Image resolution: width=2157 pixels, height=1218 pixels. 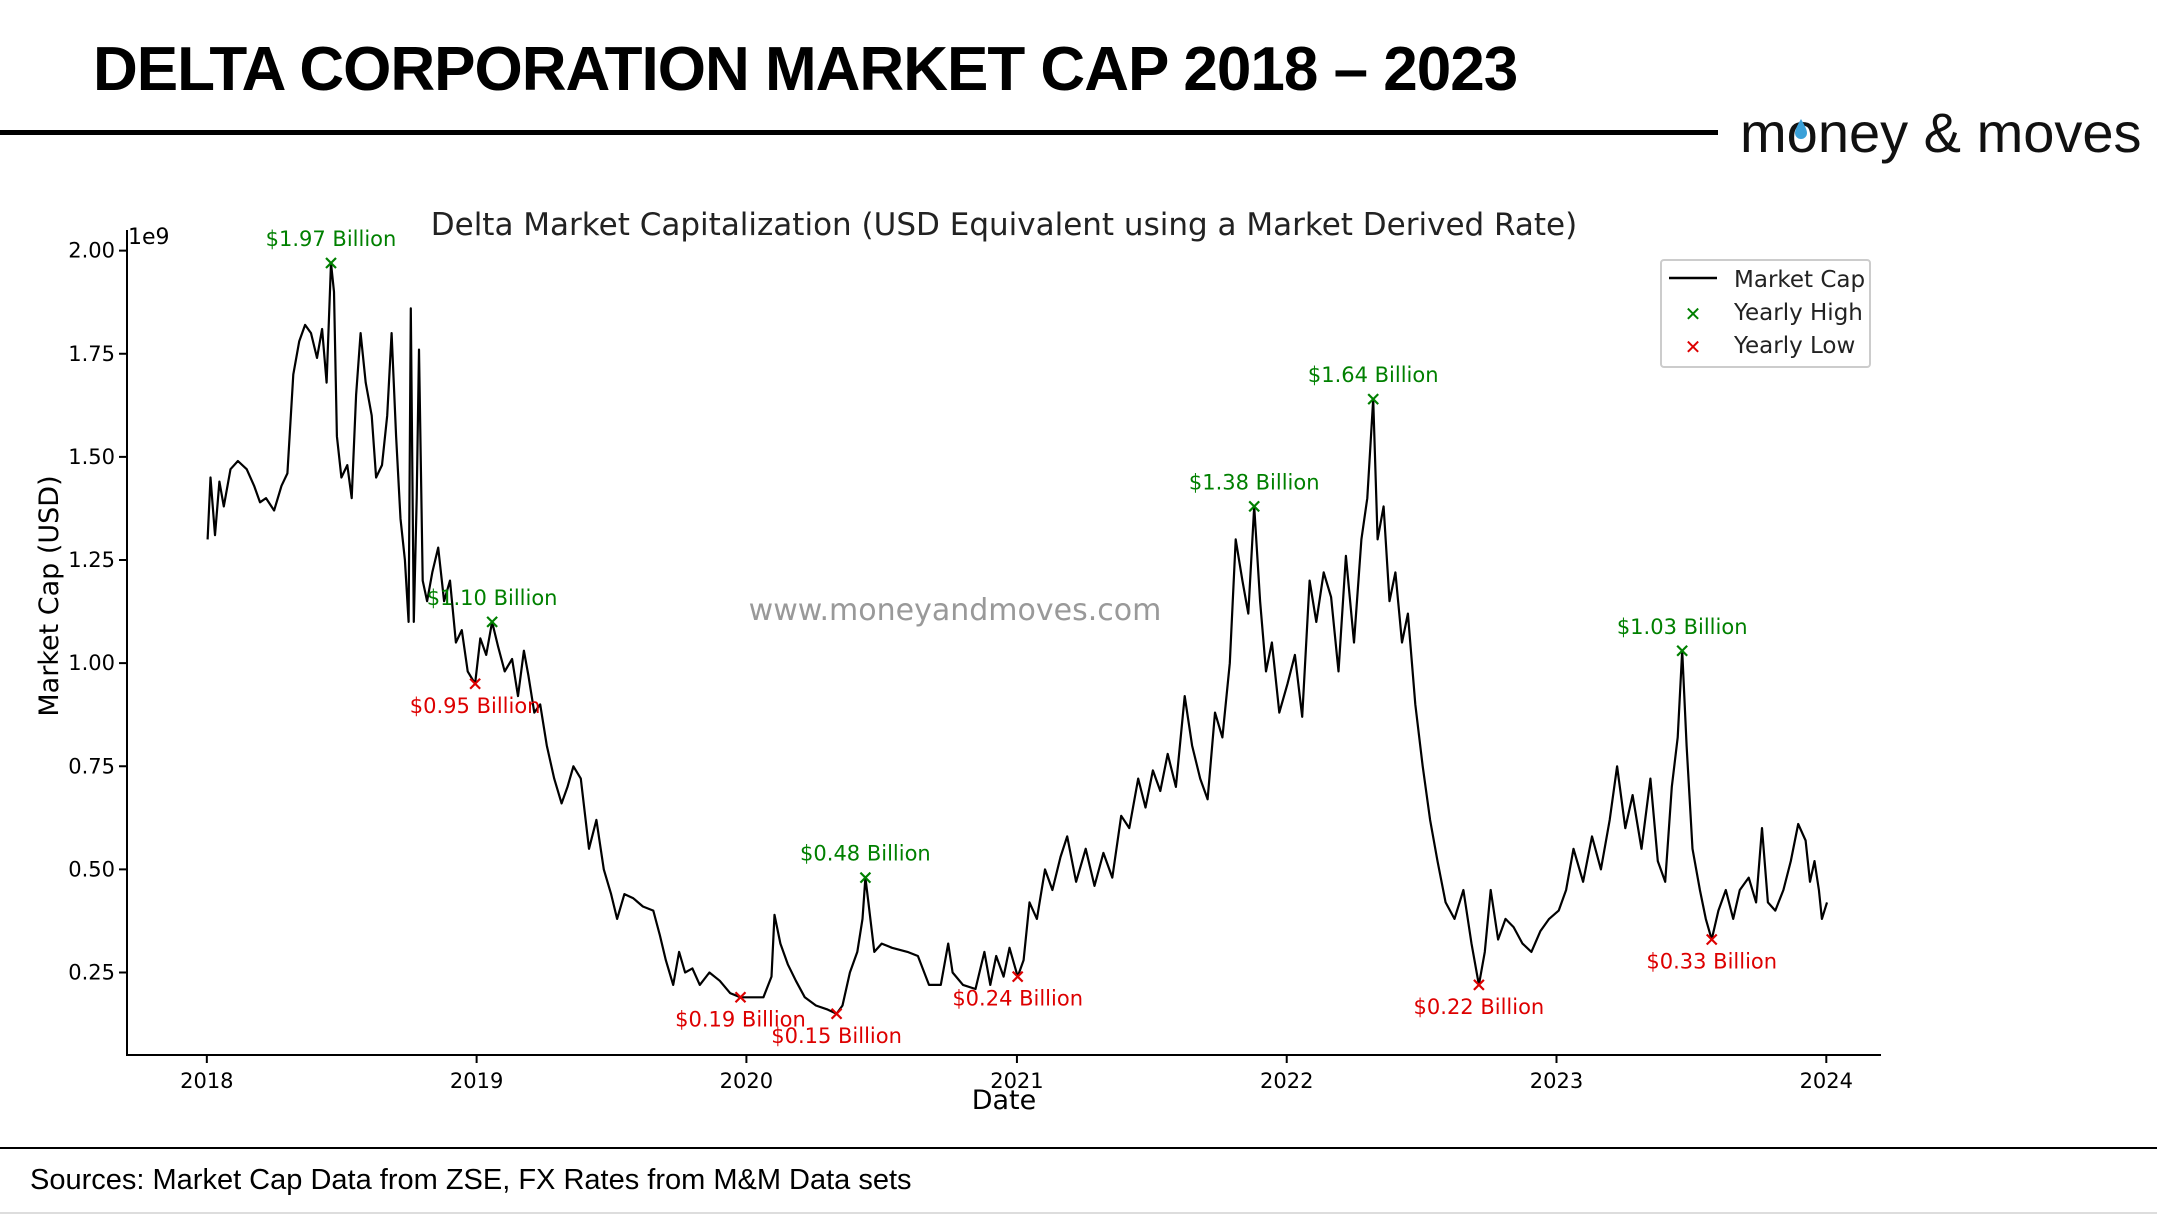 I want to click on yearly-low-label: $0.15 Billion, so click(x=836, y=1036).